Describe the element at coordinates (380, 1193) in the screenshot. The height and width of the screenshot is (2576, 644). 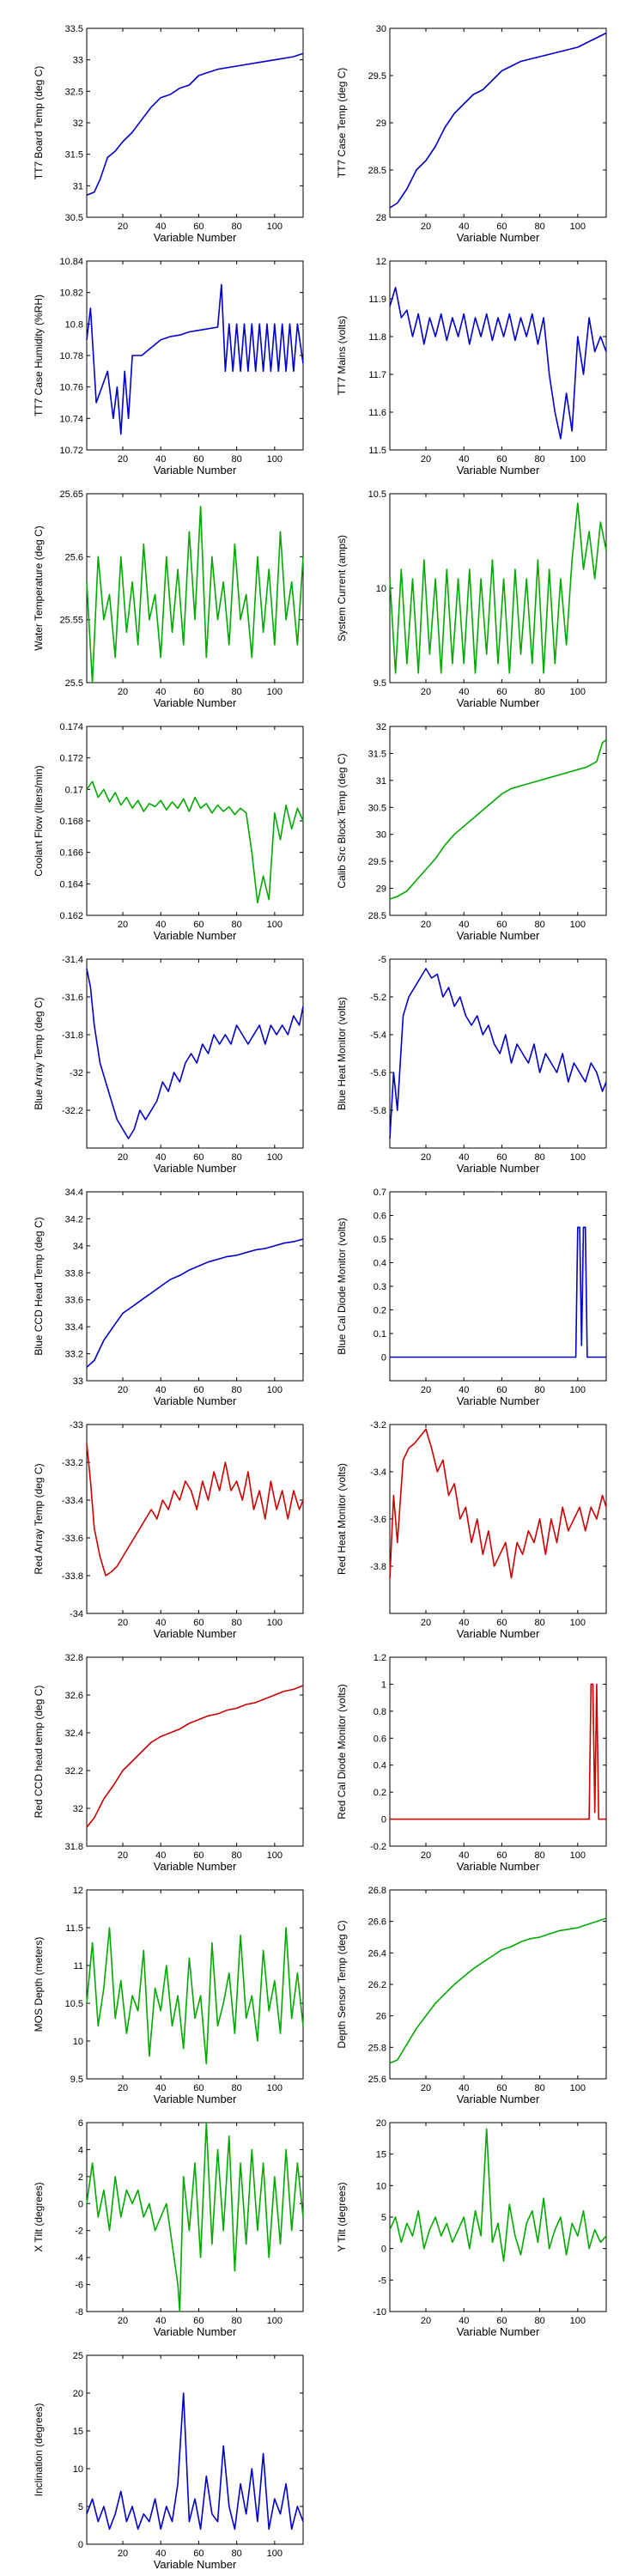
I see `y-tick-label: 0.7` at that location.